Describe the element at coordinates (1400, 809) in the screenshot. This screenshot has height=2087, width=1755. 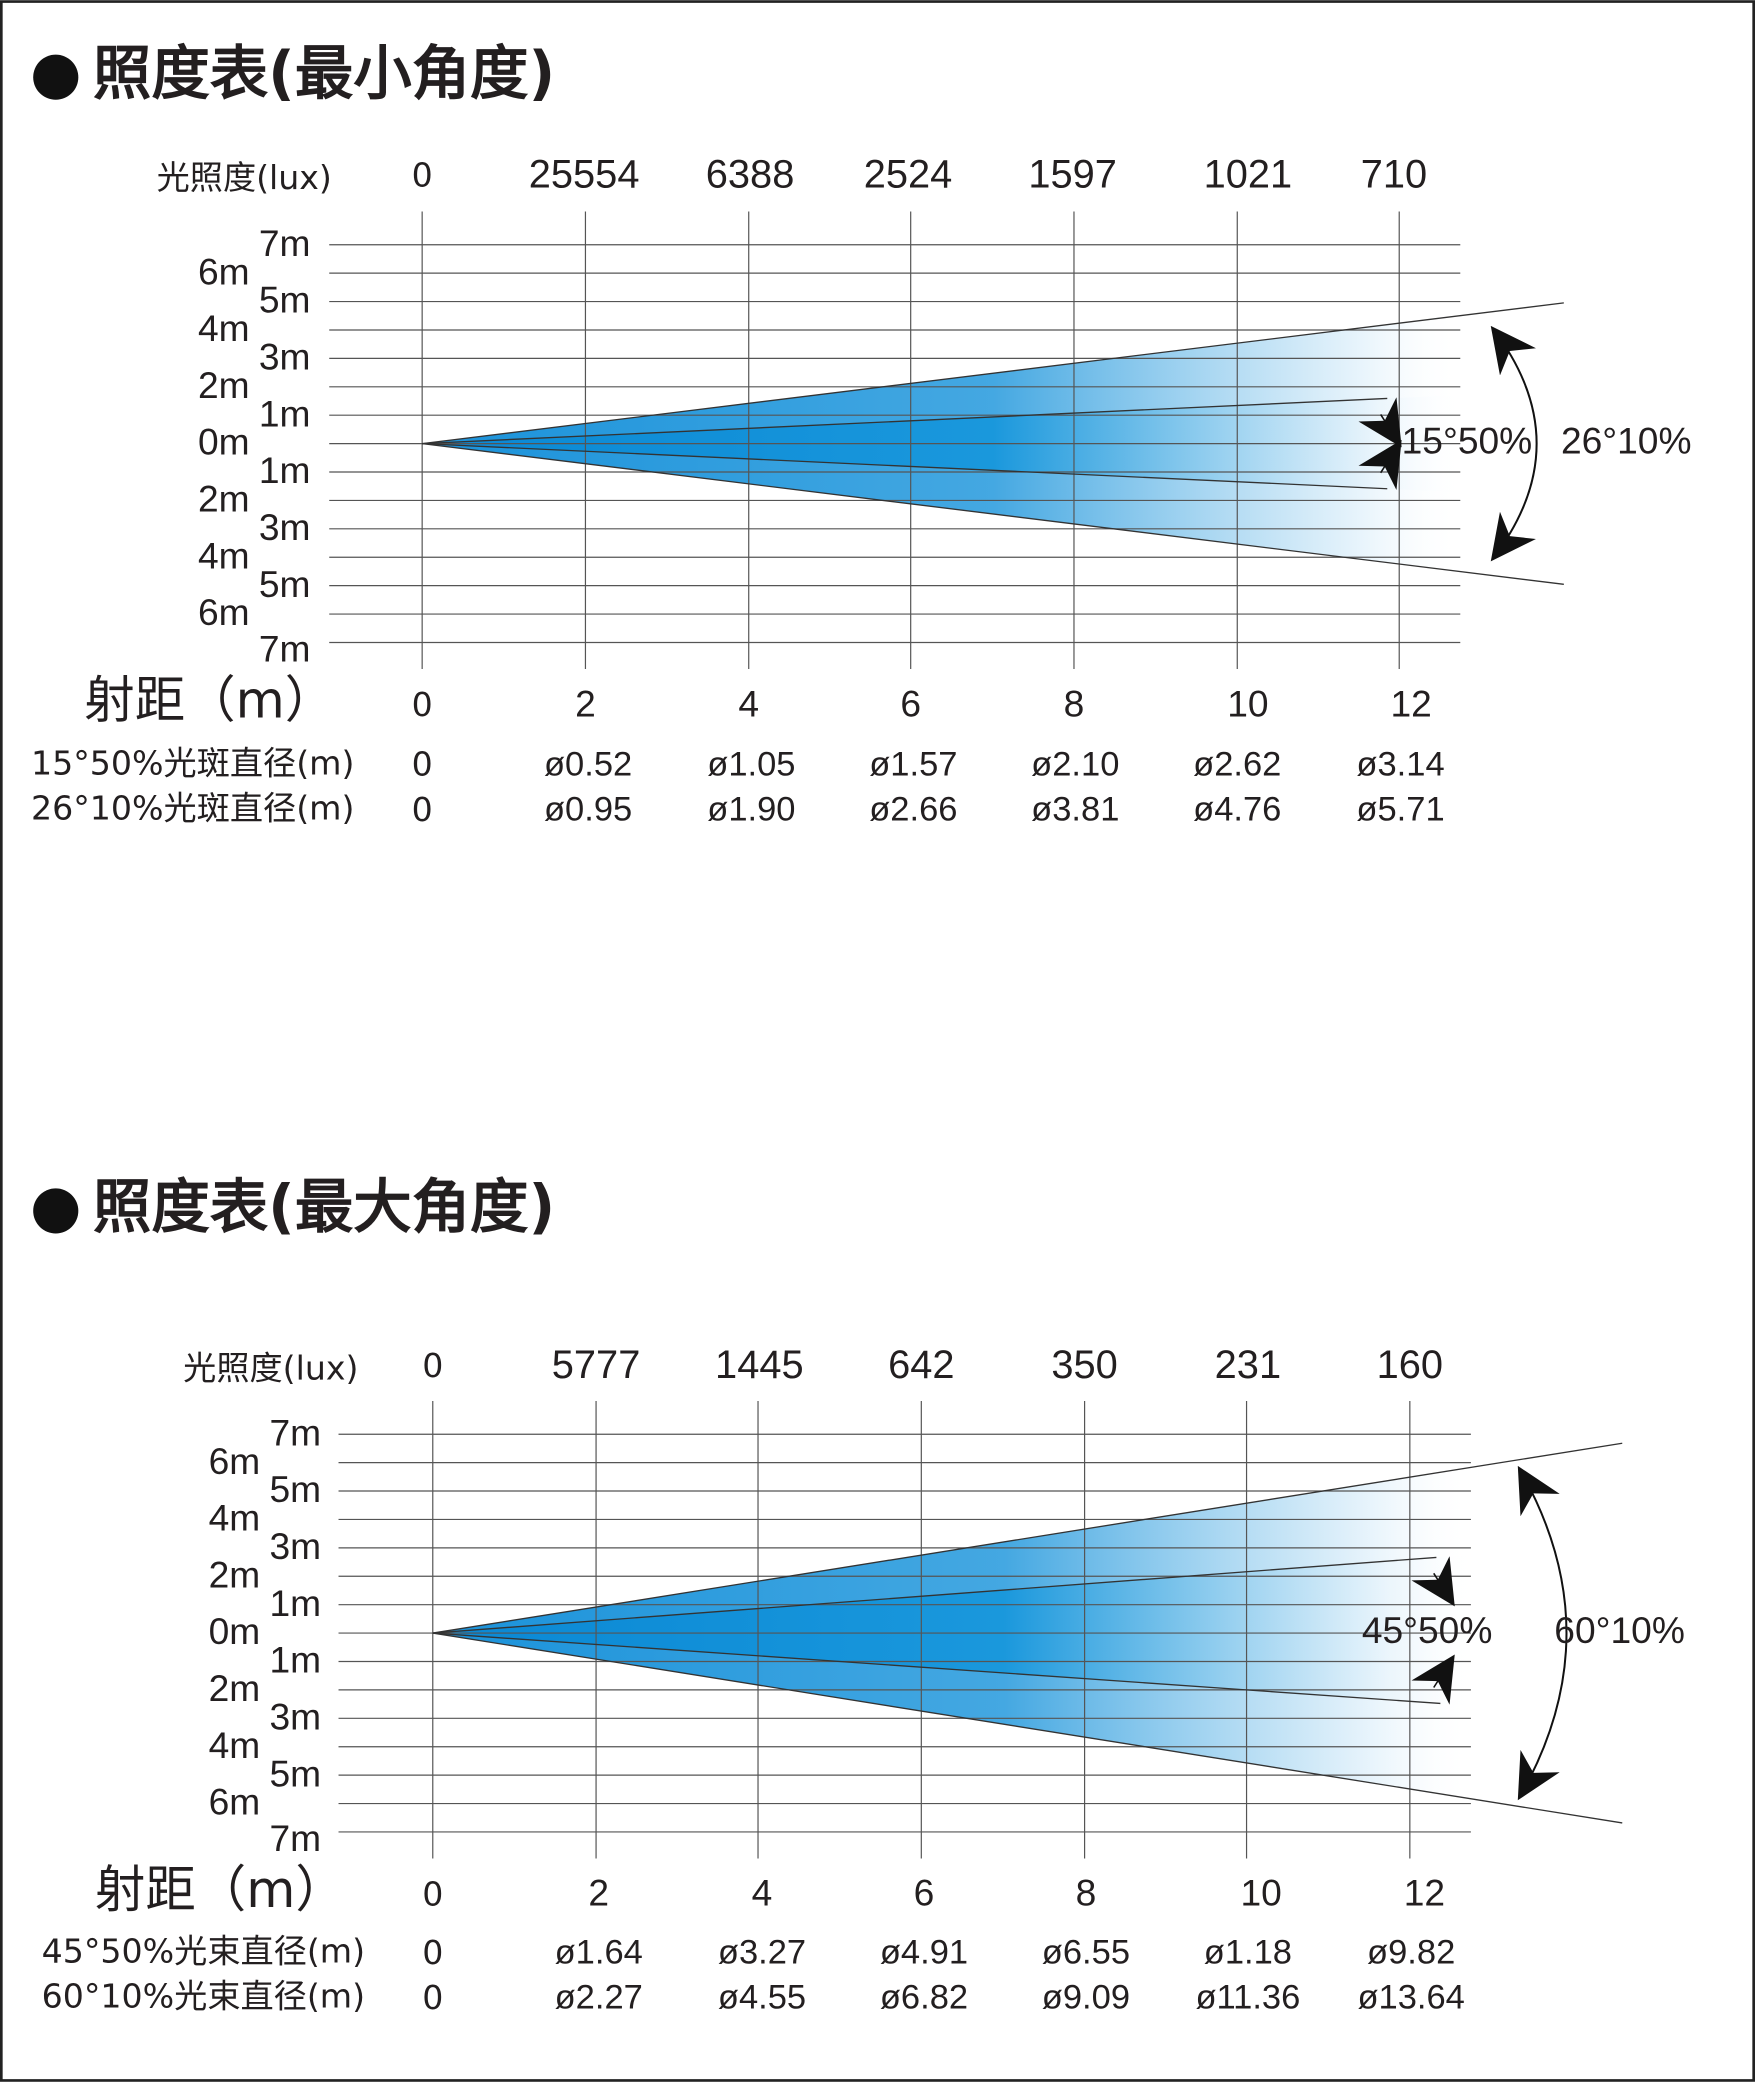
I see `row-value: ø5.71` at that location.